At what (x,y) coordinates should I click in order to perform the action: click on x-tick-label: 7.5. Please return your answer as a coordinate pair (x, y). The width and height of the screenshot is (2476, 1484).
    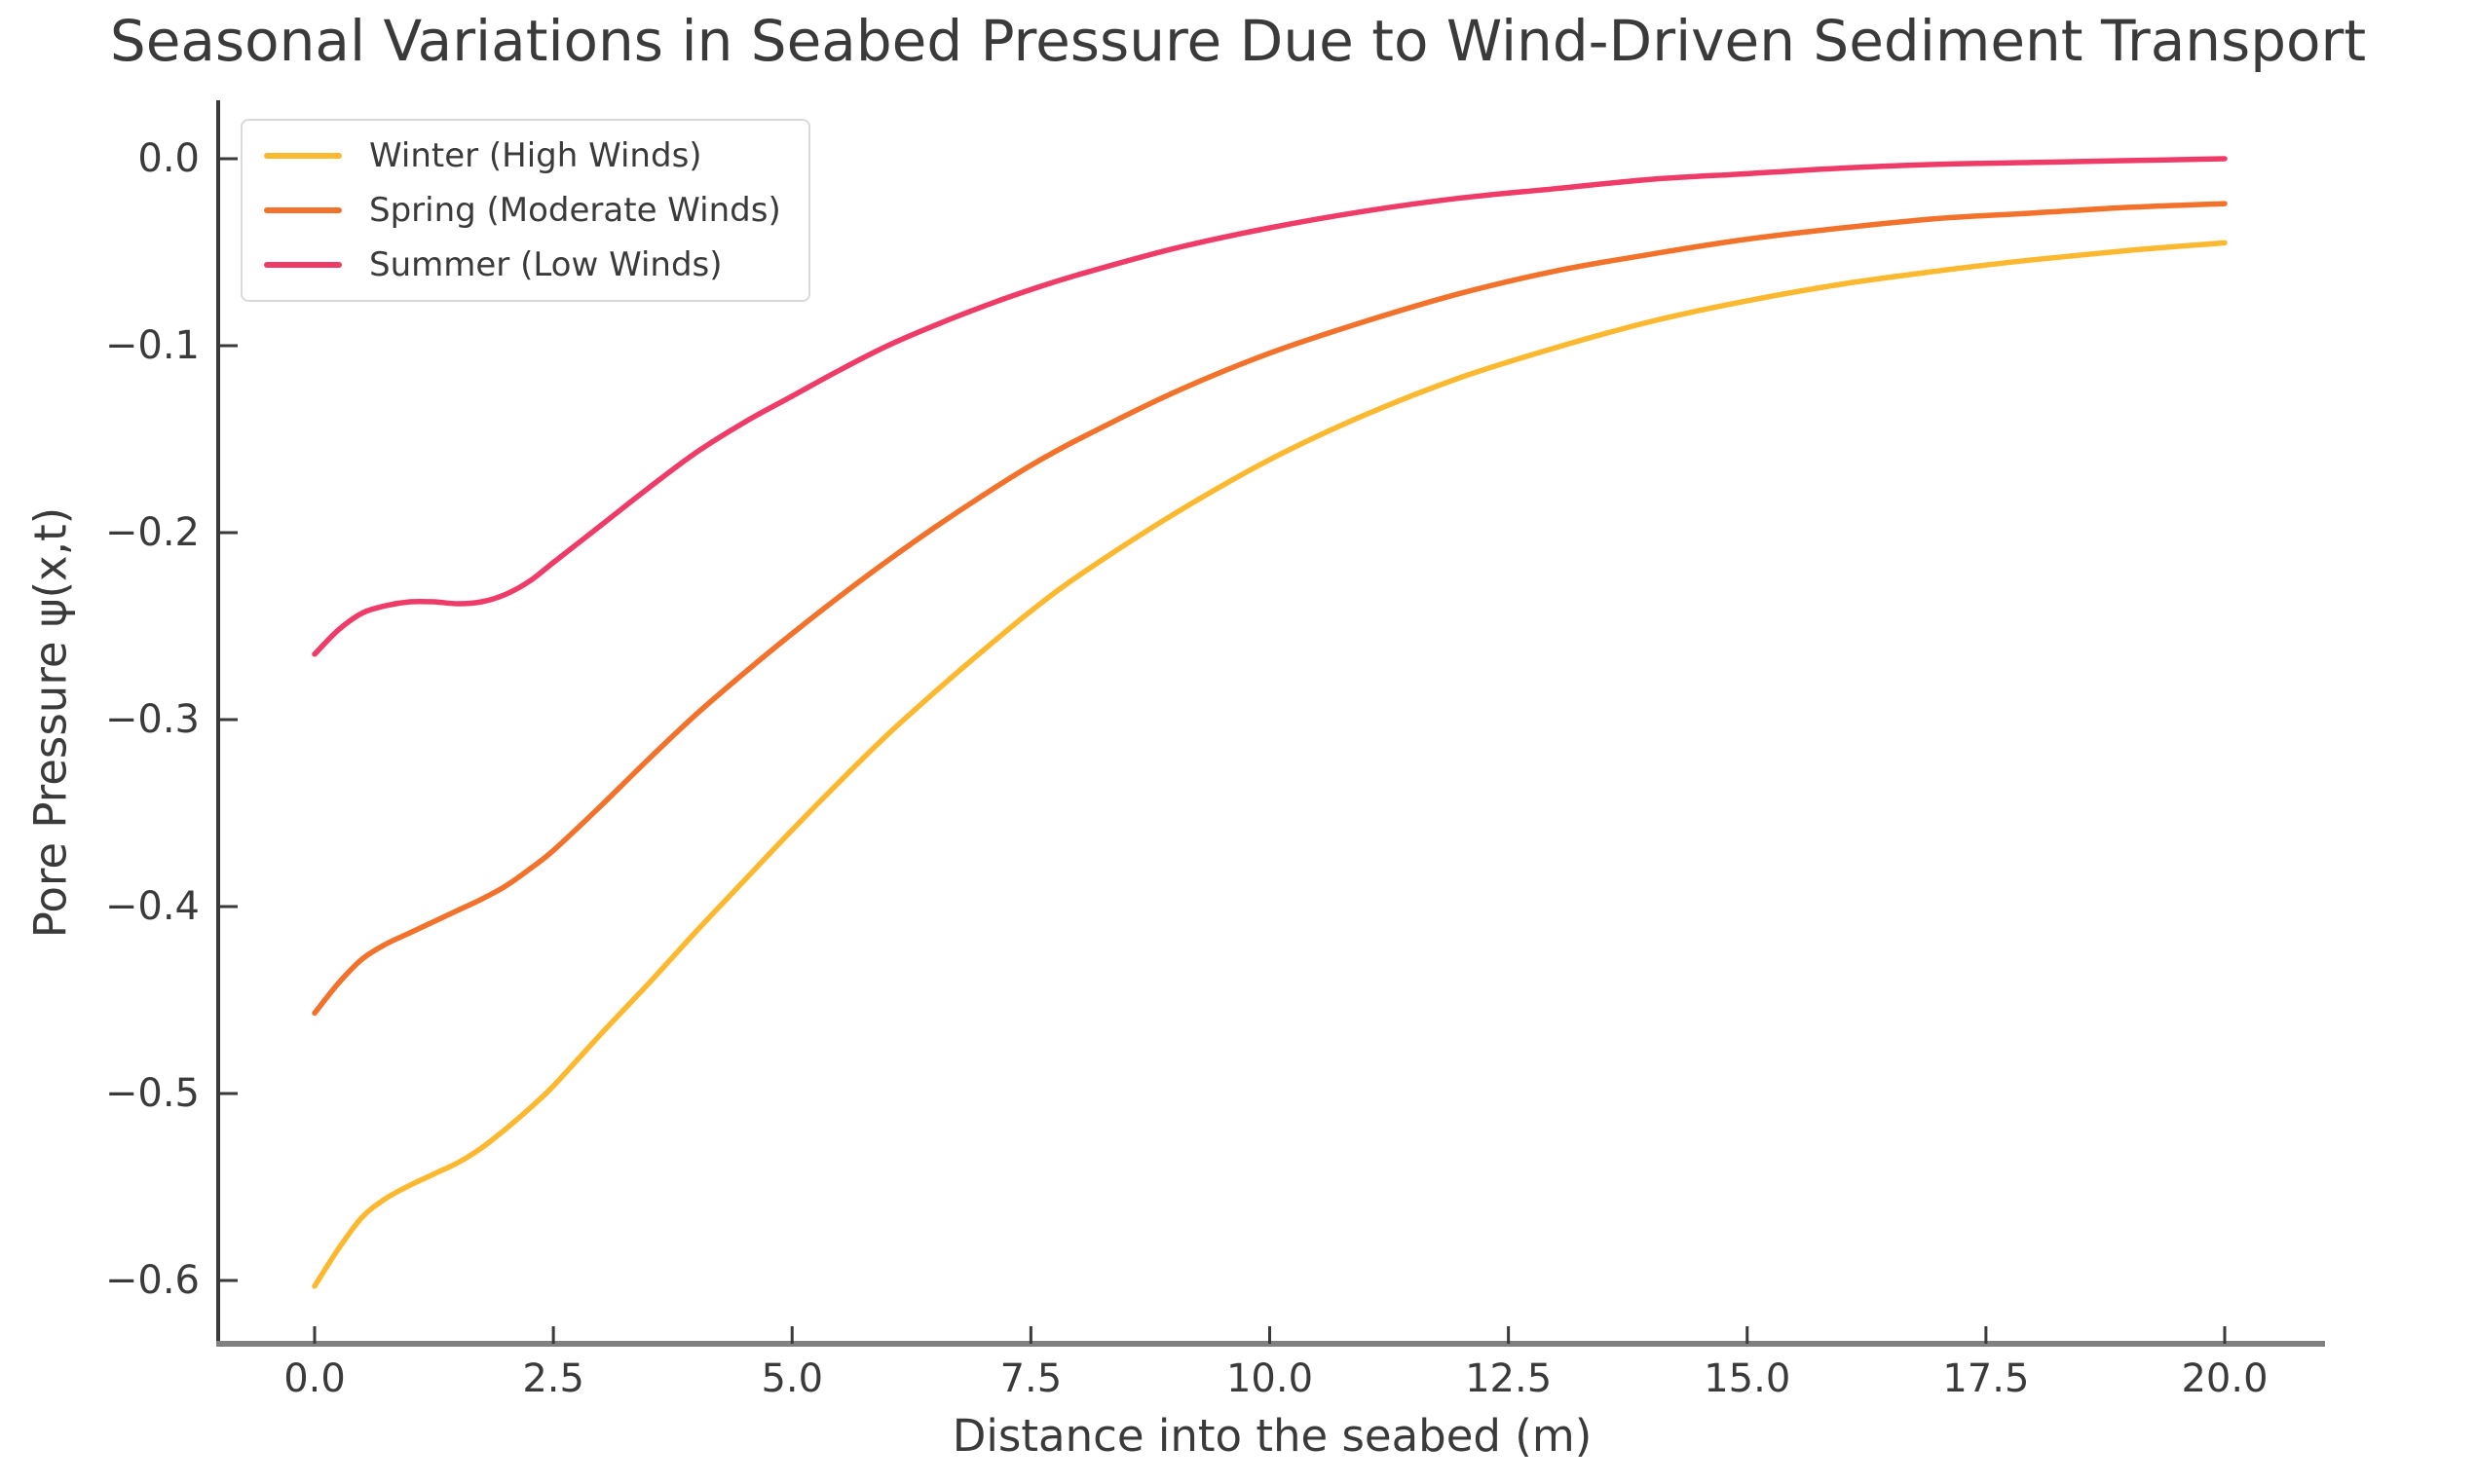
    Looking at the image, I should click on (1031, 1378).